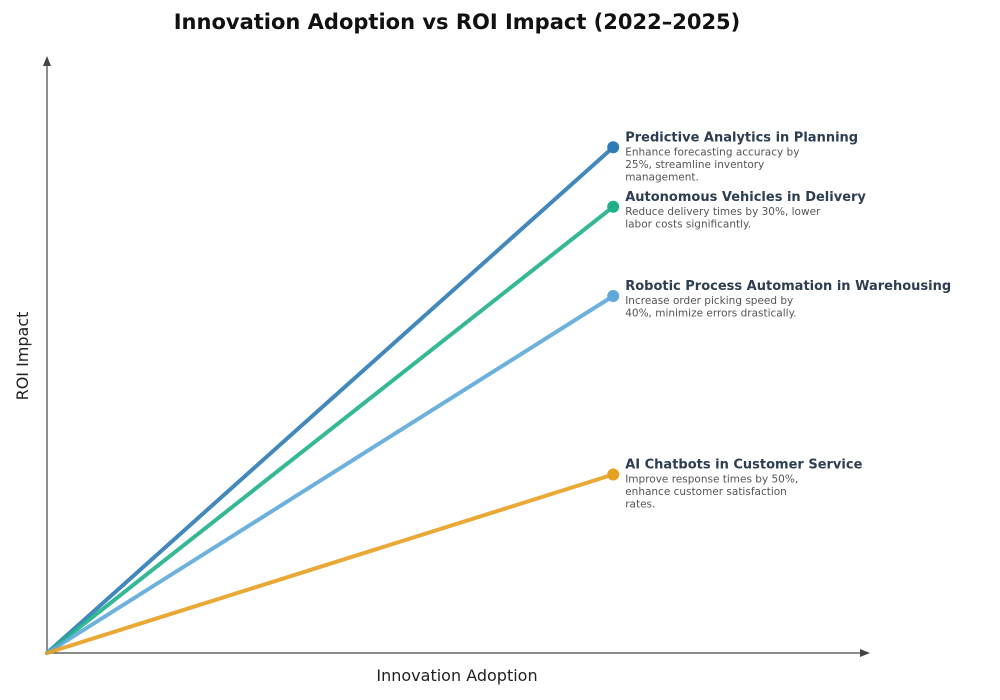 Image resolution: width=1000 pixels, height=700 pixels. I want to click on series-label-3: AI Chatbots in Customer Service, so click(743, 465).